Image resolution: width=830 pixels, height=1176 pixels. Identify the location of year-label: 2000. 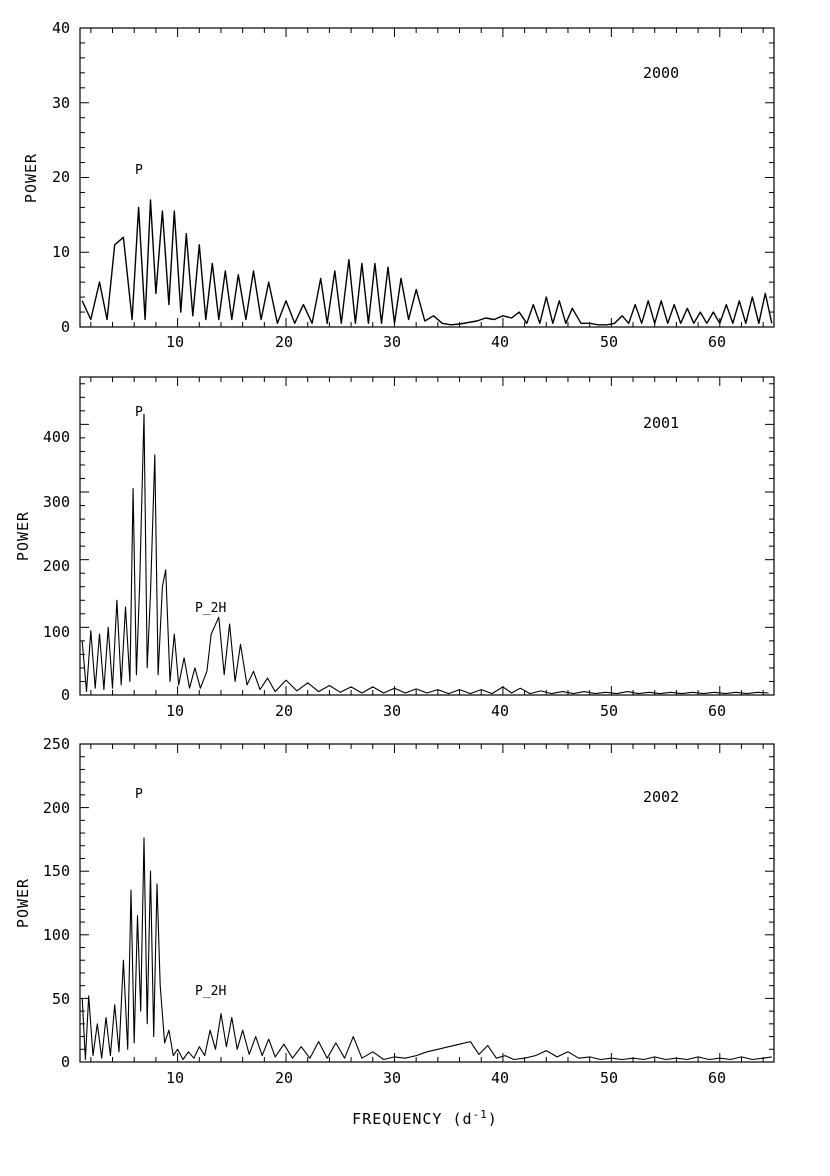
(661, 73).